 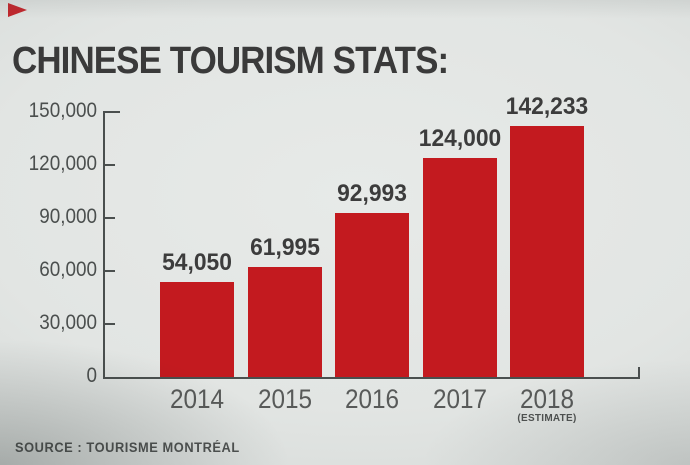 I want to click on x-category-label: 2014, so click(x=197, y=399).